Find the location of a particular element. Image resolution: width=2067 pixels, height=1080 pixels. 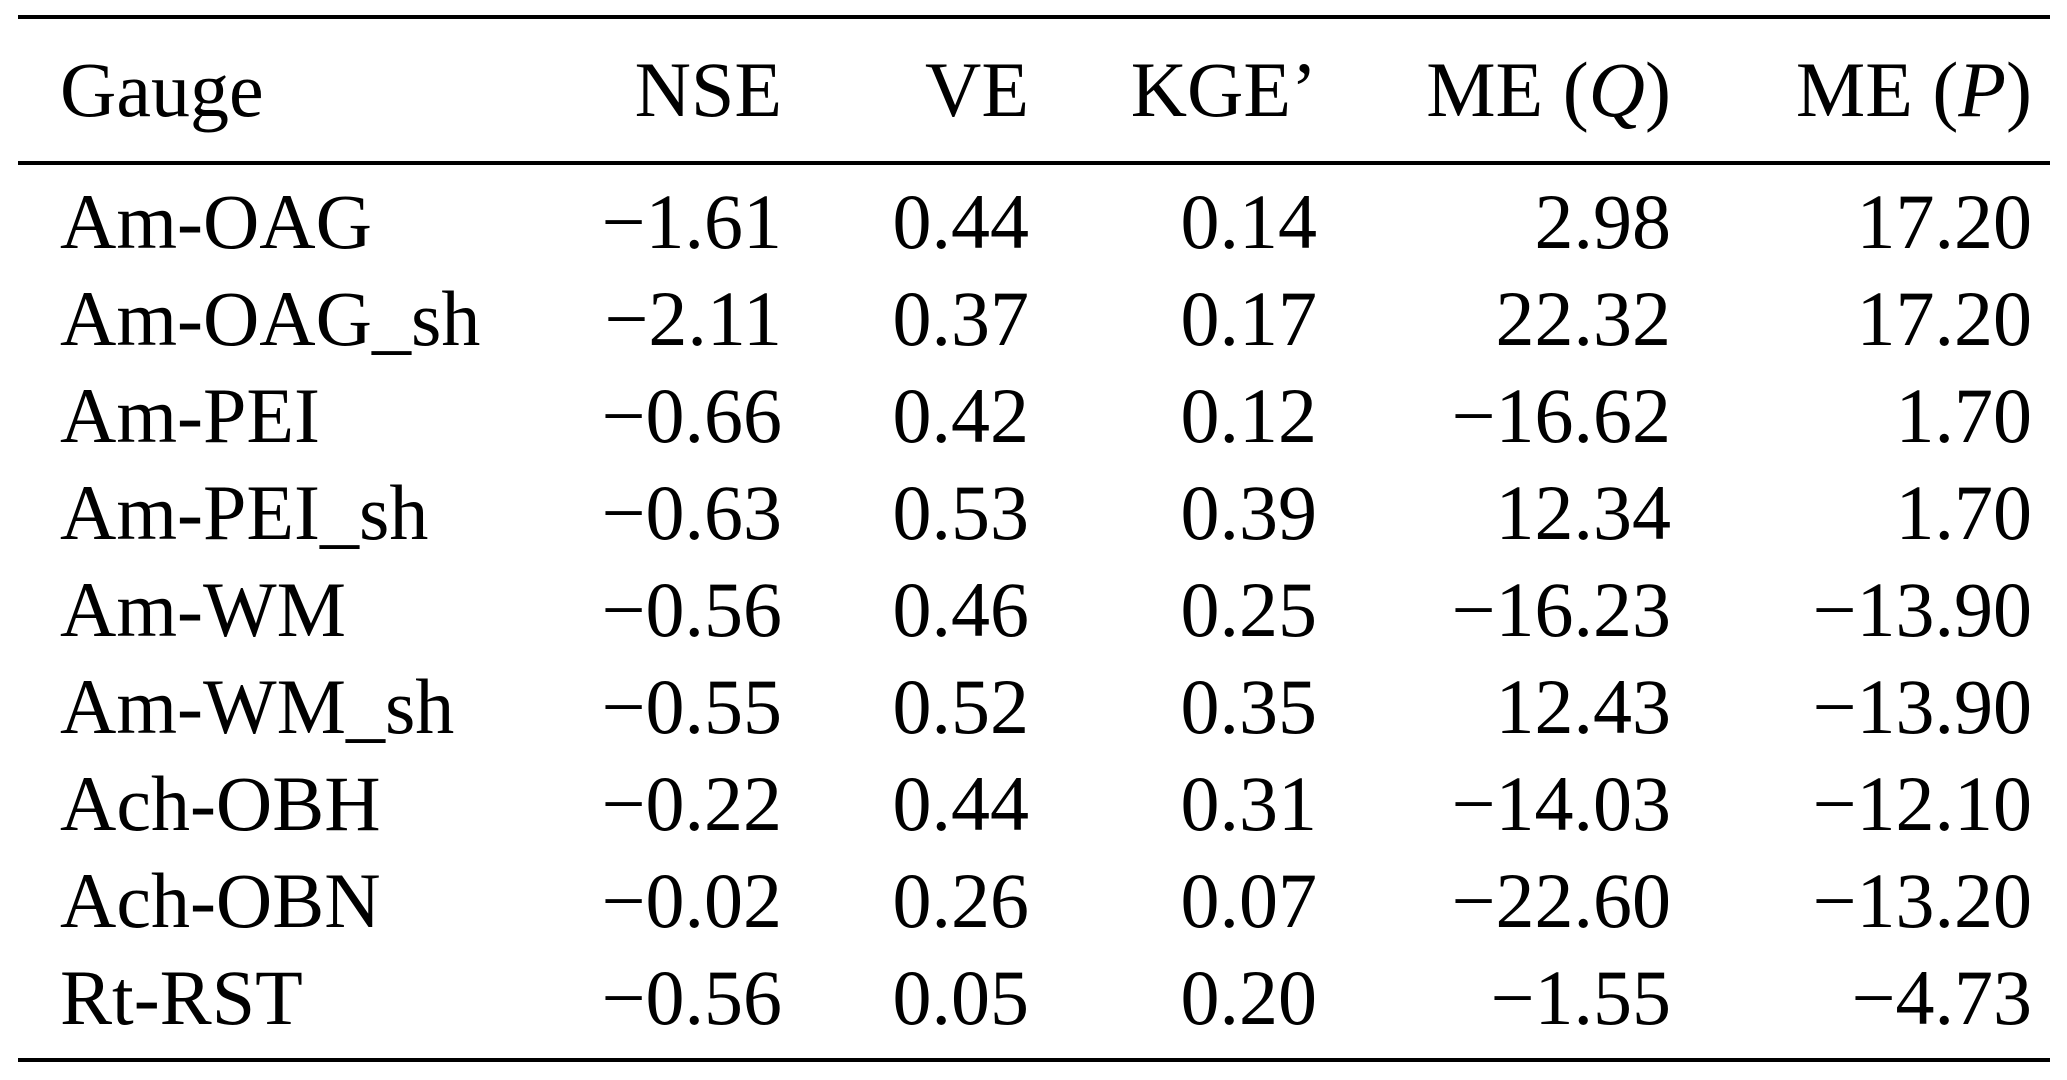

cell-ve: 0.42 is located at coordinates (961, 415).